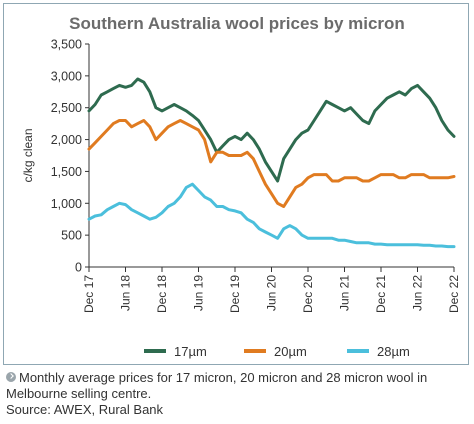  Describe the element at coordinates (89, 294) in the screenshot. I see `x-tick-label: Dec 17` at that location.